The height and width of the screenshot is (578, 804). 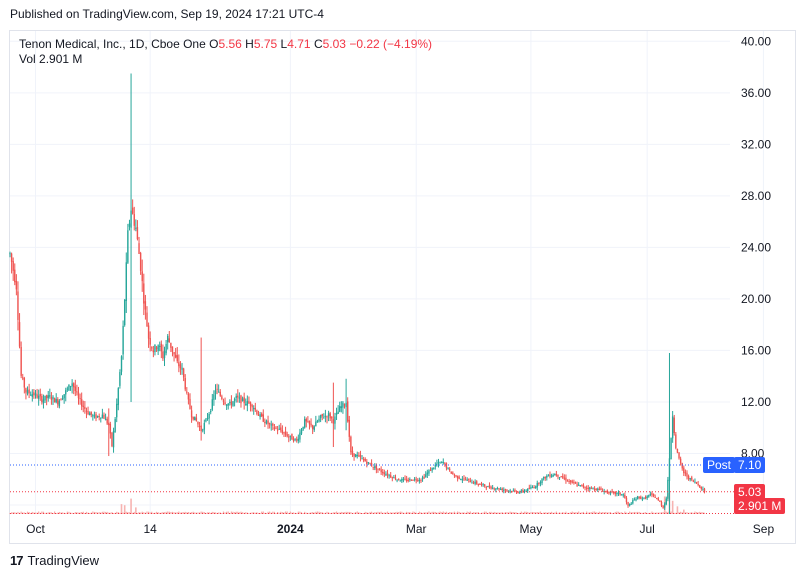 What do you see at coordinates (230, 44) in the screenshot?
I see `open-value: 5.56` at bounding box center [230, 44].